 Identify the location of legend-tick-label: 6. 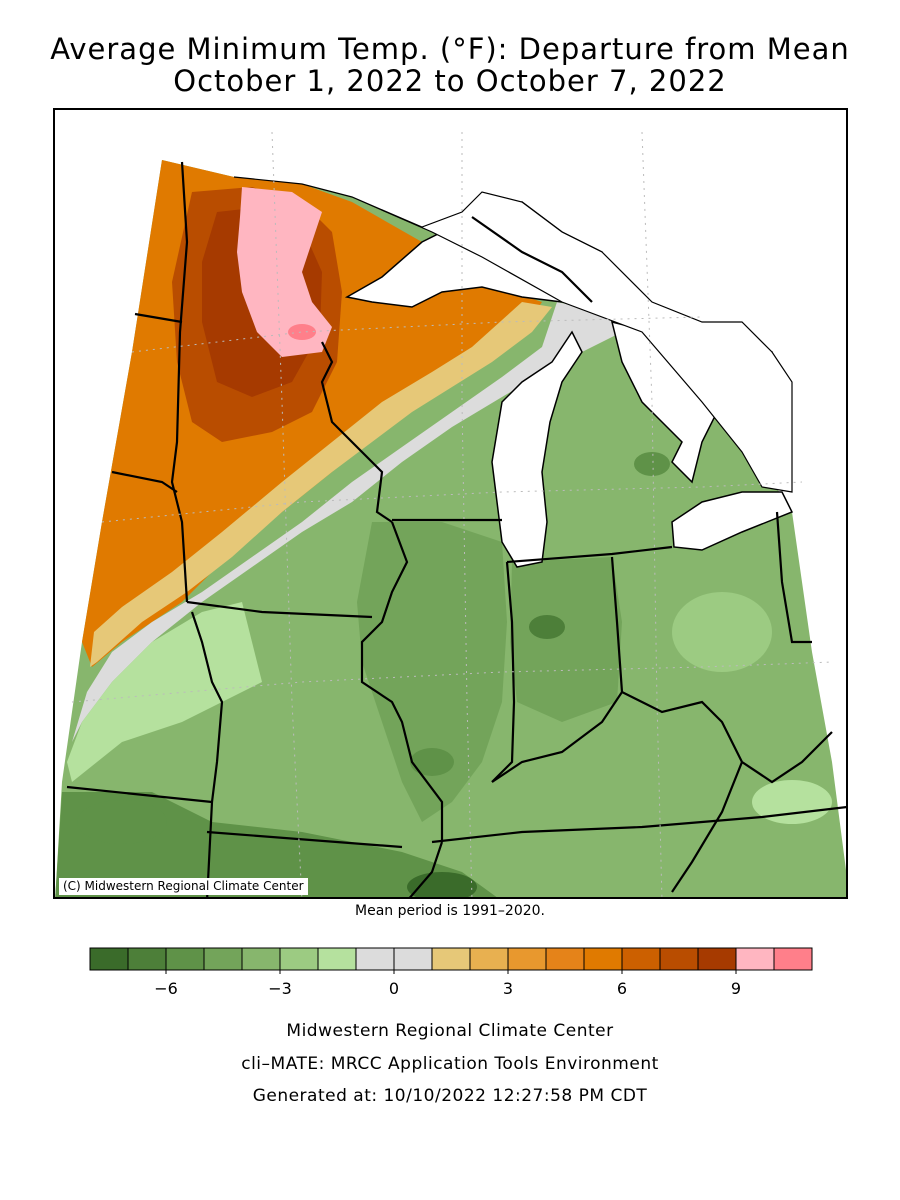
(622, 988).